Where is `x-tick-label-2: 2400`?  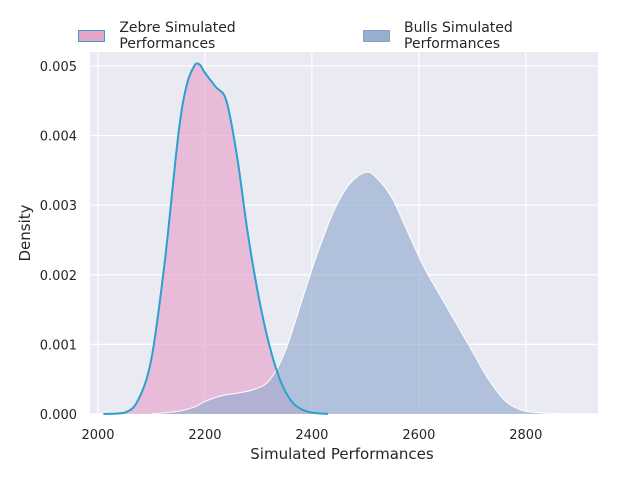
x-tick-label-2: 2400 is located at coordinates (311, 435).